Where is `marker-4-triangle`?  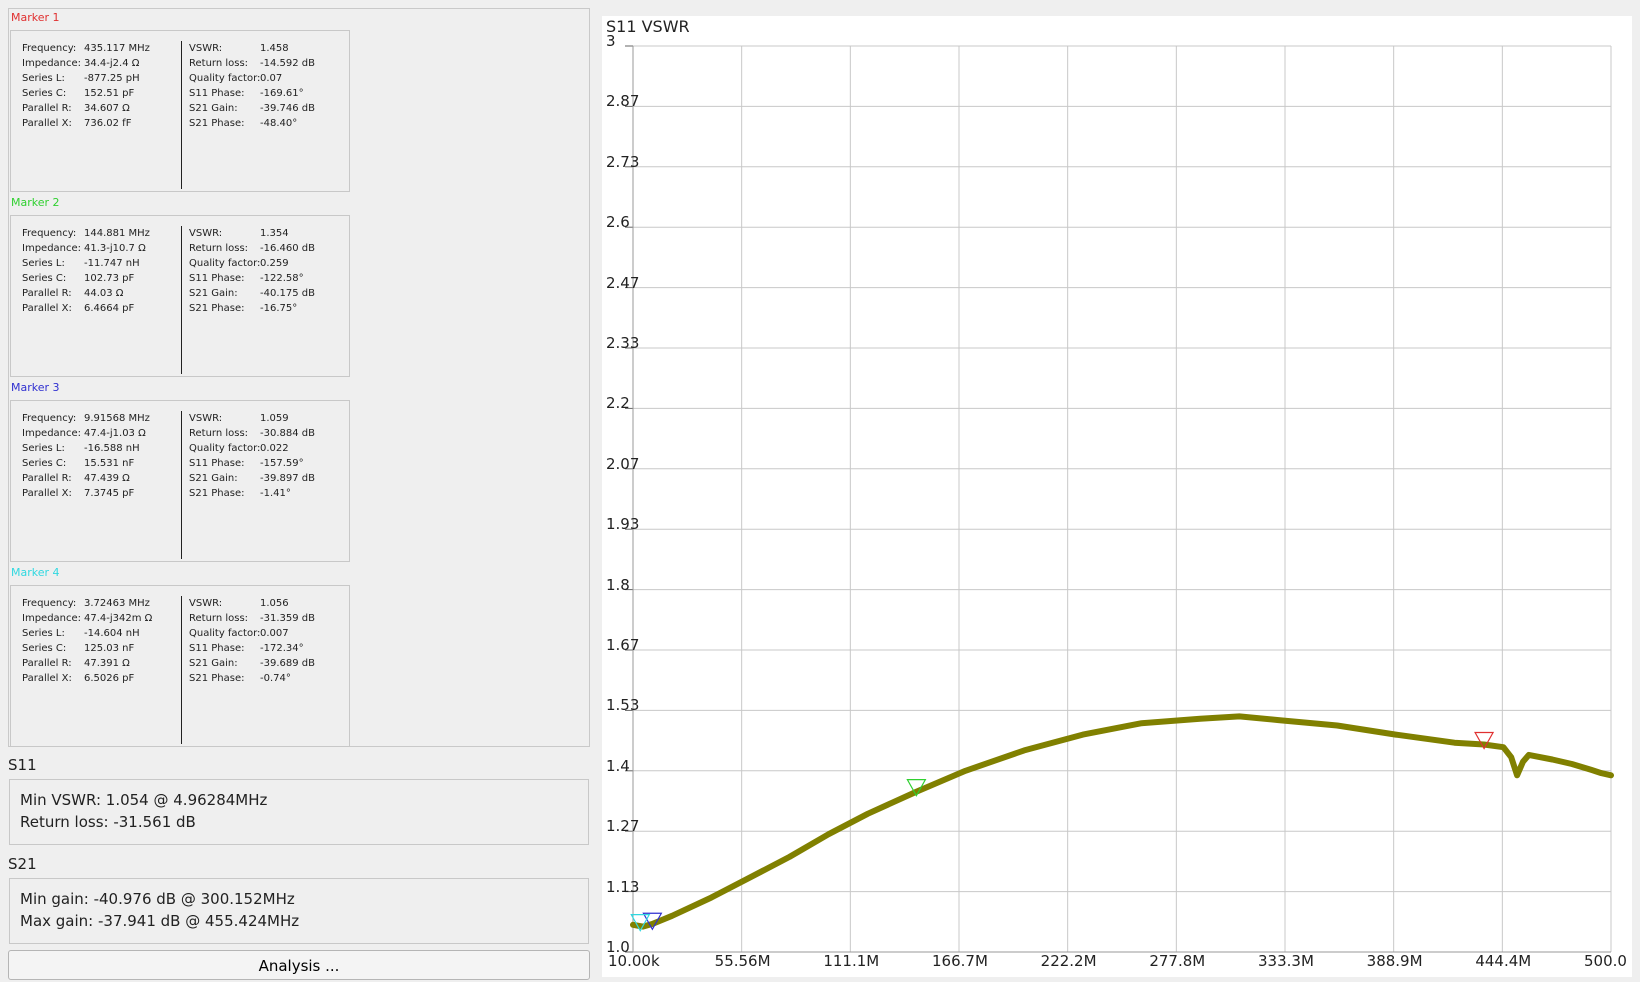
marker-4-triangle is located at coordinates (640, 923).